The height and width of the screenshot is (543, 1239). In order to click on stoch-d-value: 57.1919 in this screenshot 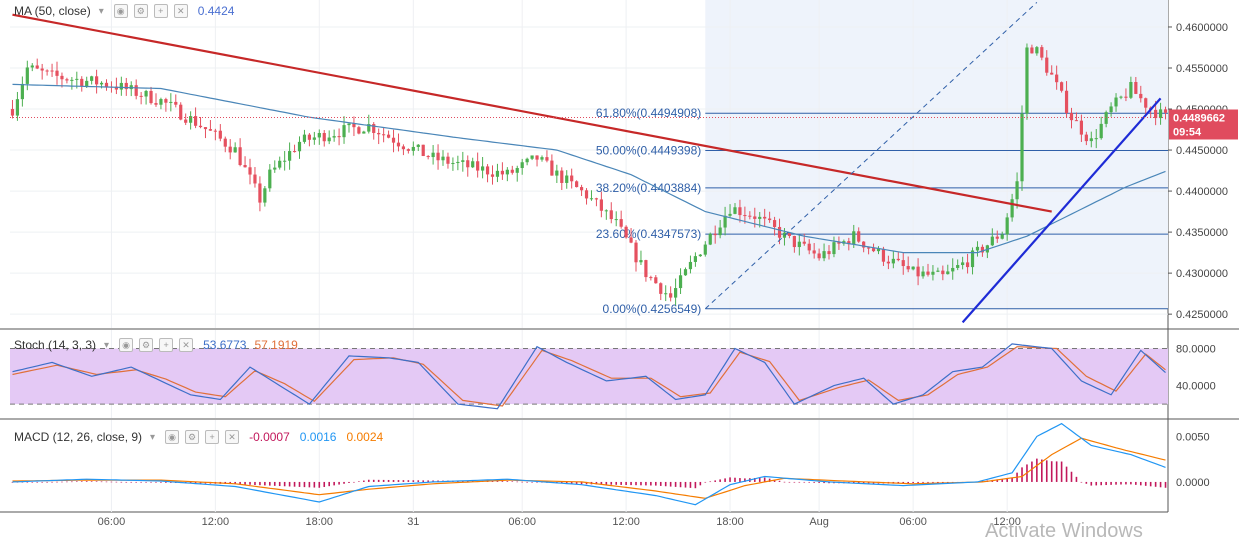, I will do `click(276, 345)`.